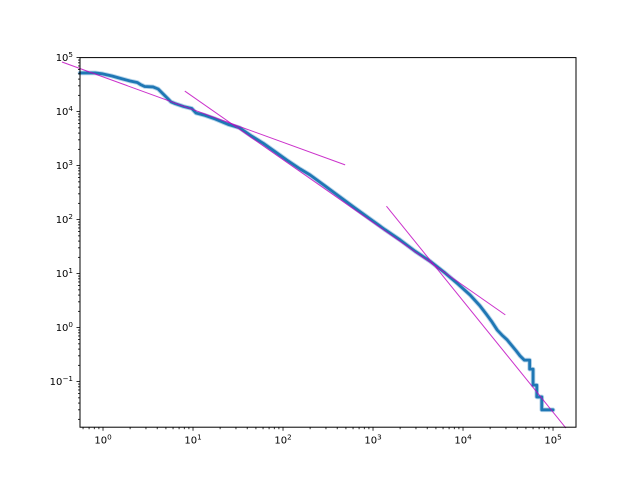 This screenshot has height=480, width=640. I want to click on x-axis-tick-label: 10¹, so click(192, 440).